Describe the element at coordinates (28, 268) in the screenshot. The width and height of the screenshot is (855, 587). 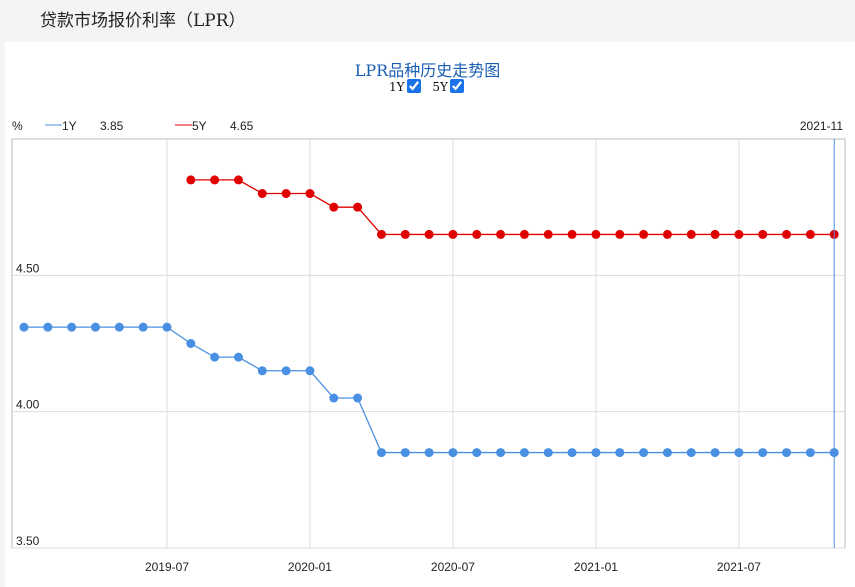
I see `y-tick-label: 4.50` at that location.